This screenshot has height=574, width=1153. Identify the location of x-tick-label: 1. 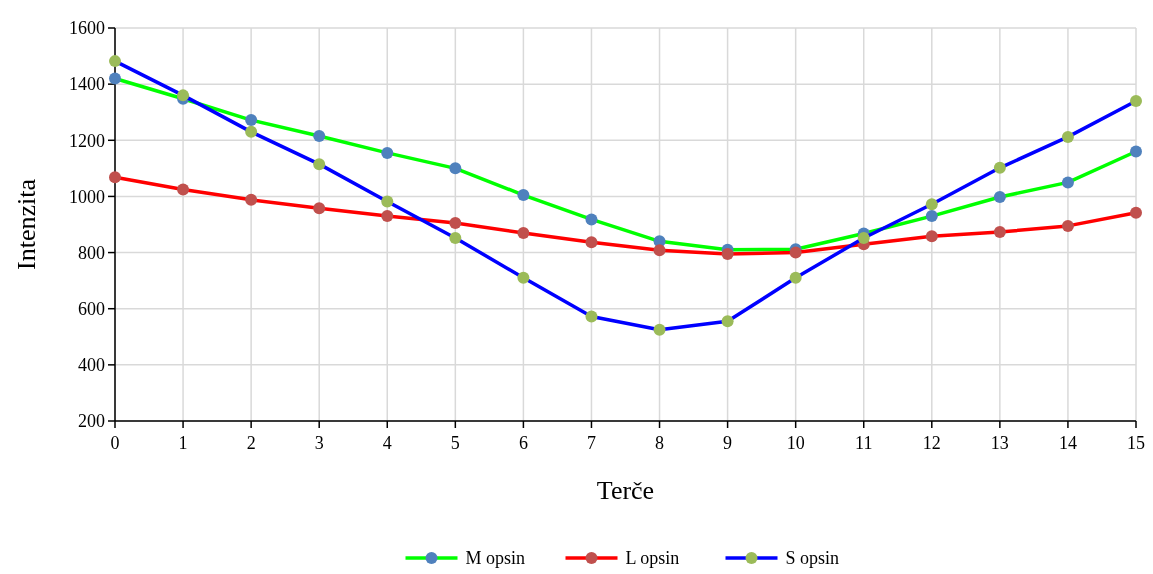
(183, 443).